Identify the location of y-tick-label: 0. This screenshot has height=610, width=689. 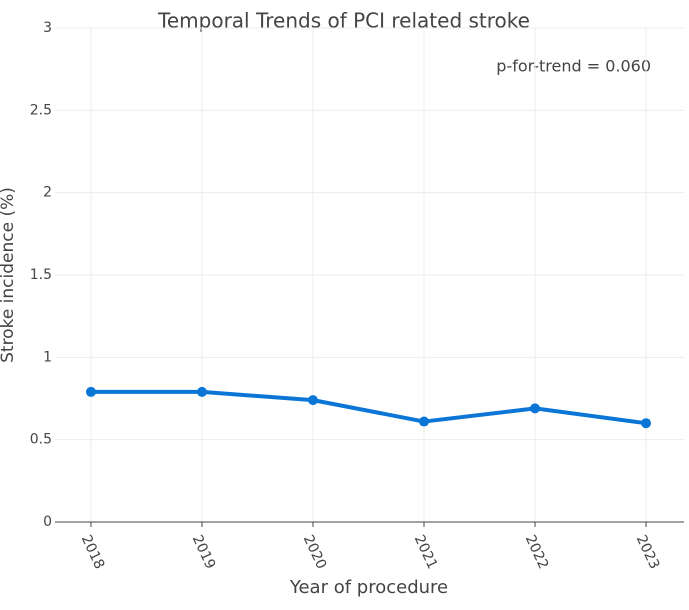
(47, 522).